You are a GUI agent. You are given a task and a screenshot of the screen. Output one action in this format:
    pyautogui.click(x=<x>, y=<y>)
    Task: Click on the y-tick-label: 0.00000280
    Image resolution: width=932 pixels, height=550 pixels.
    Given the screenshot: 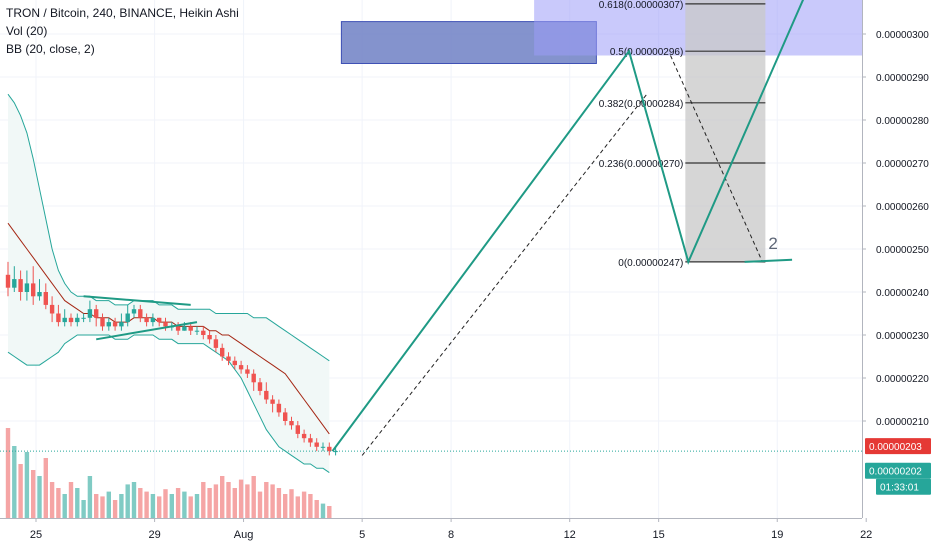 What is the action you would take?
    pyautogui.click(x=902, y=121)
    